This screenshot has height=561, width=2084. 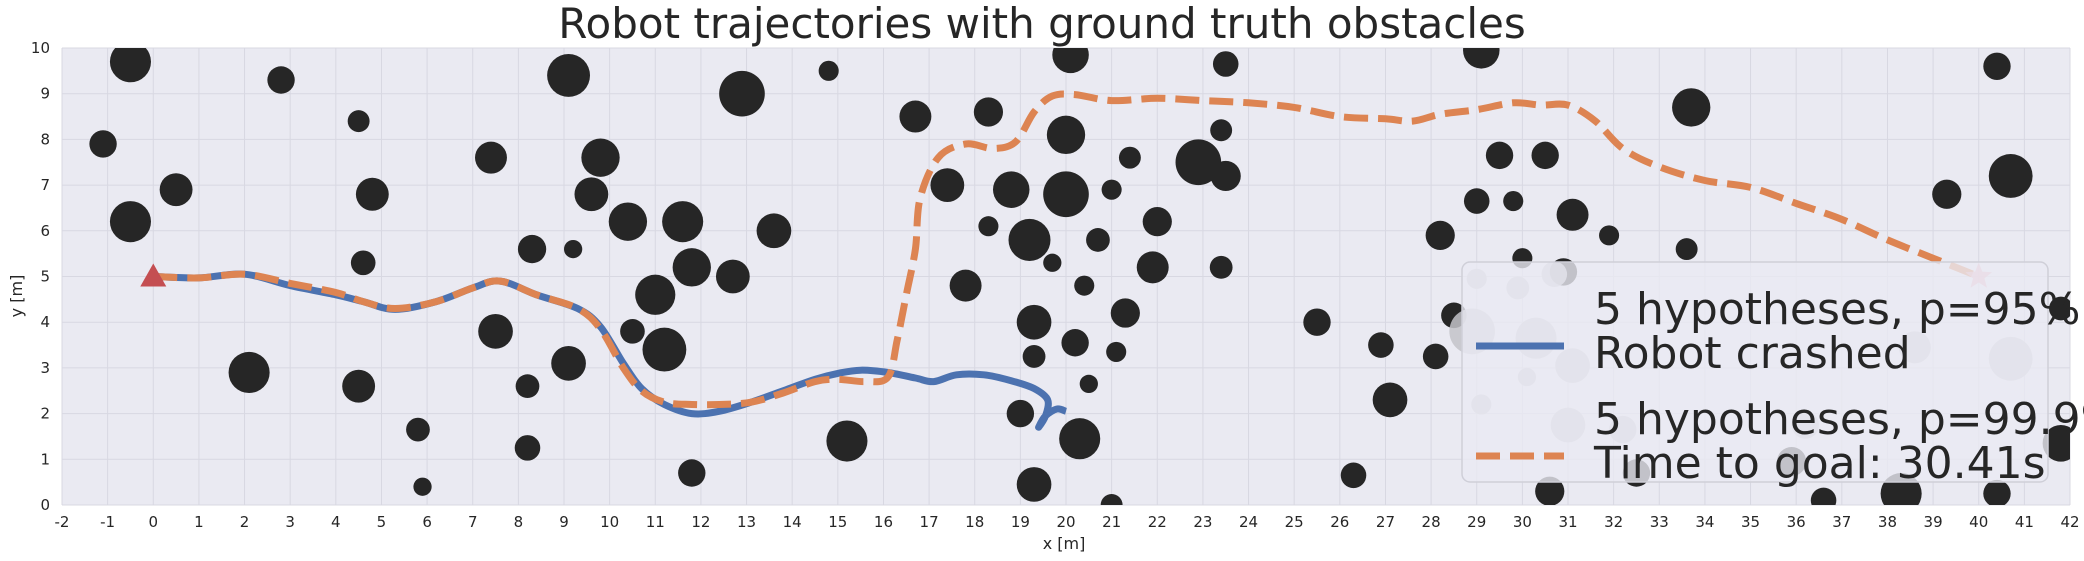 I want to click on x-tick-label: 21, so click(x=1111, y=522).